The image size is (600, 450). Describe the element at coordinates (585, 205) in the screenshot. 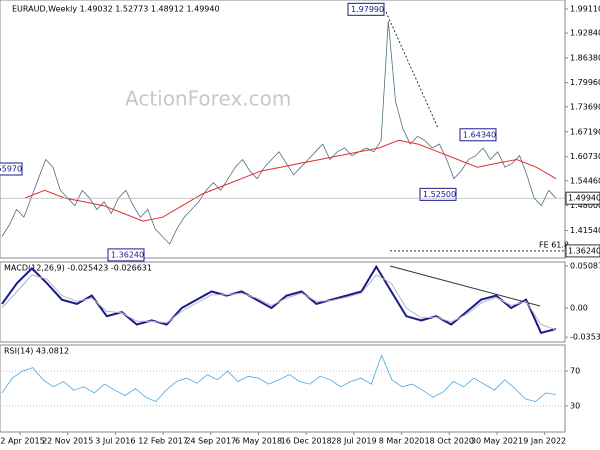

I see `y-tick-label: 1.48000` at that location.